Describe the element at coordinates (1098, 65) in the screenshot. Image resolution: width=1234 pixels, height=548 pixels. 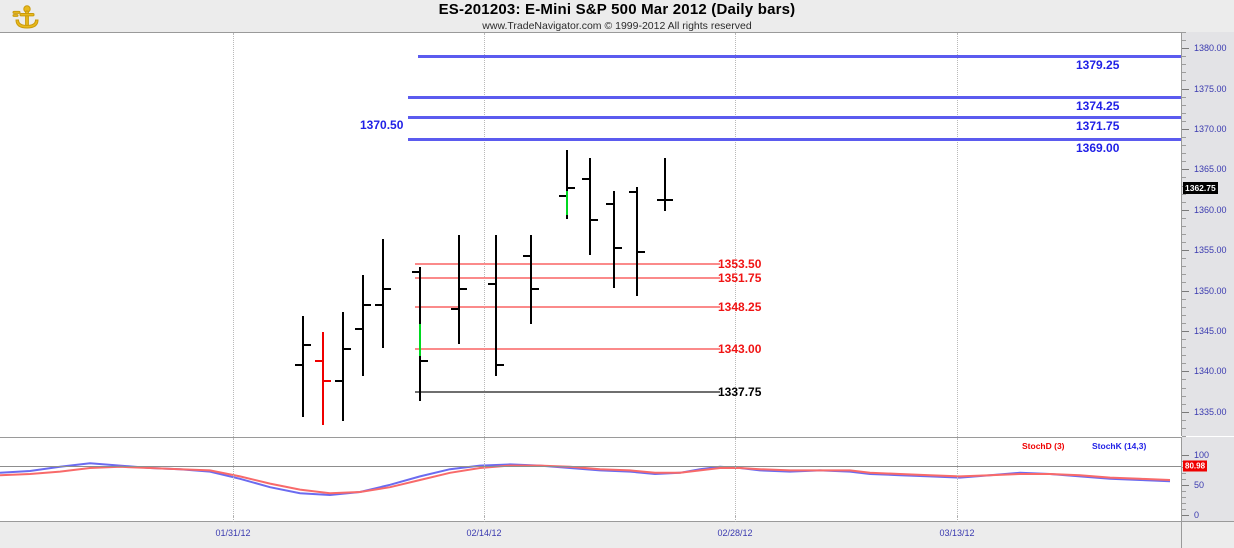
I see `resistance-label: 1379.25` at that location.